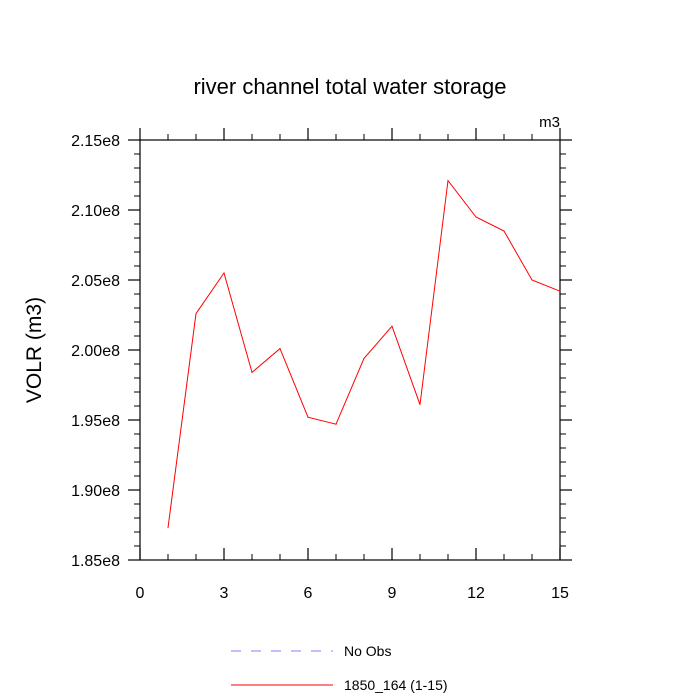  What do you see at coordinates (95, 561) in the screenshot?
I see `y-tick-label: 1.85e8` at bounding box center [95, 561].